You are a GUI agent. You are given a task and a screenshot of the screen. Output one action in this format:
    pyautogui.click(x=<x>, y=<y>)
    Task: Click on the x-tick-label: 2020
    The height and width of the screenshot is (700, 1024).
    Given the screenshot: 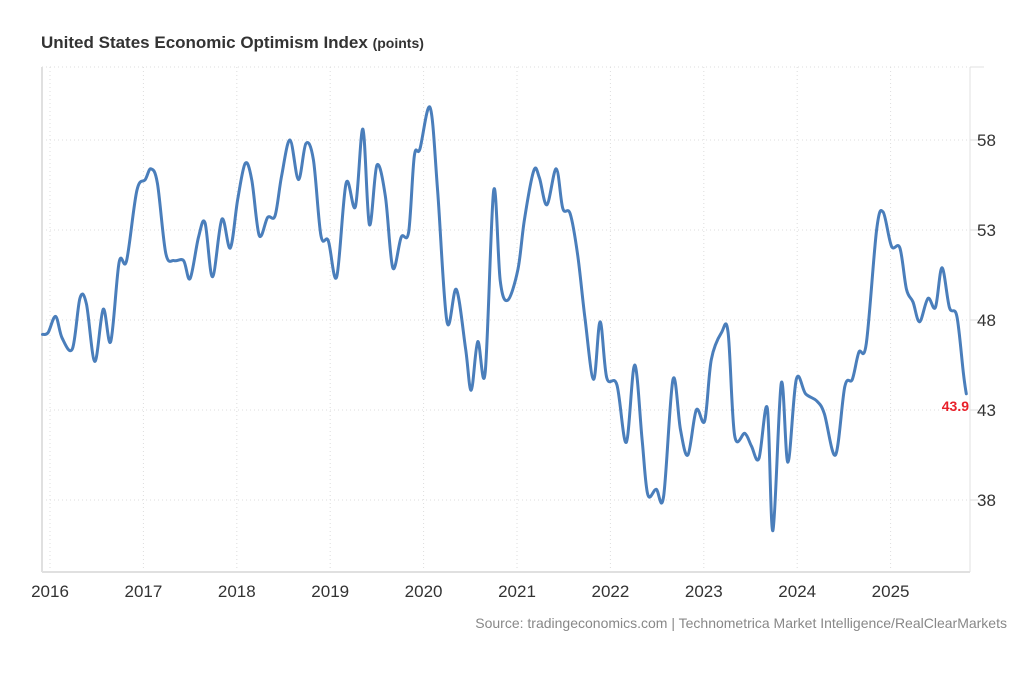 What is the action you would take?
    pyautogui.click(x=424, y=591)
    